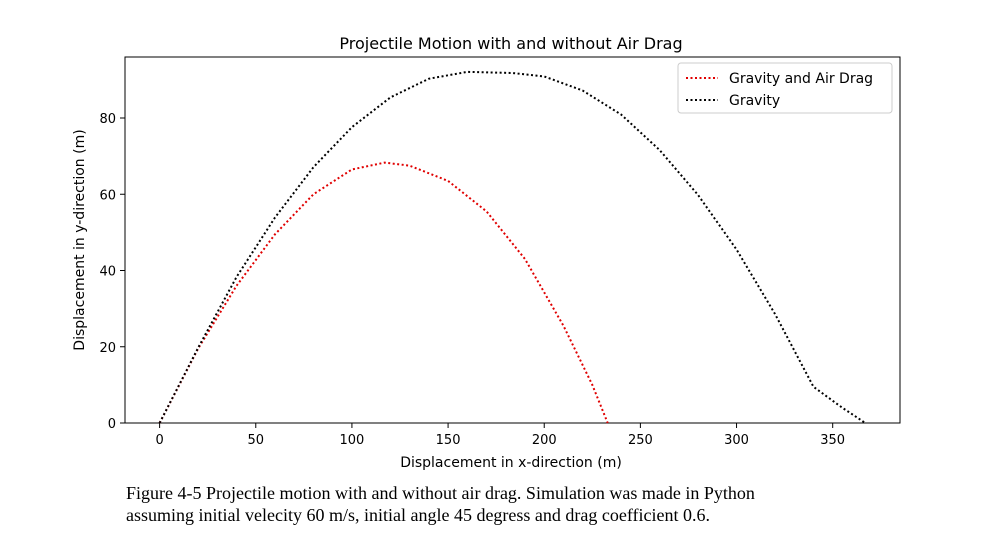  What do you see at coordinates (107, 195) in the screenshot?
I see `y-tick-label: 60` at bounding box center [107, 195].